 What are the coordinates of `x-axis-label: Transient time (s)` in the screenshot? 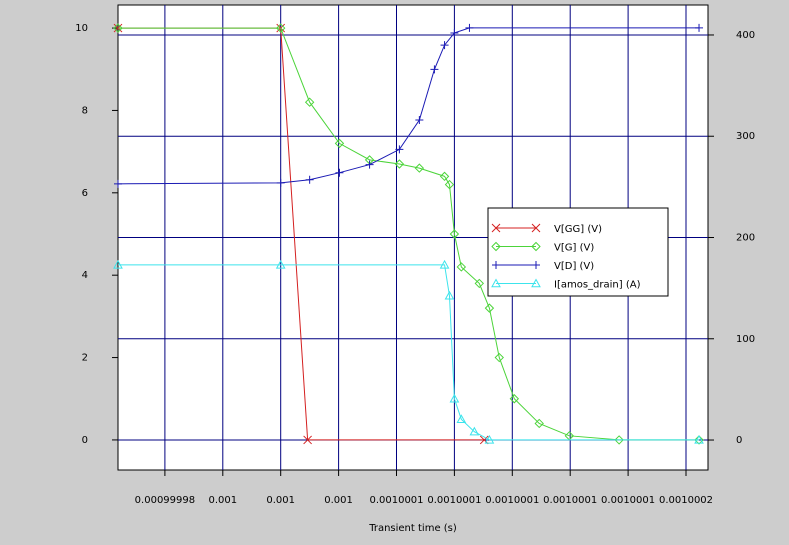 It's located at (412, 528).